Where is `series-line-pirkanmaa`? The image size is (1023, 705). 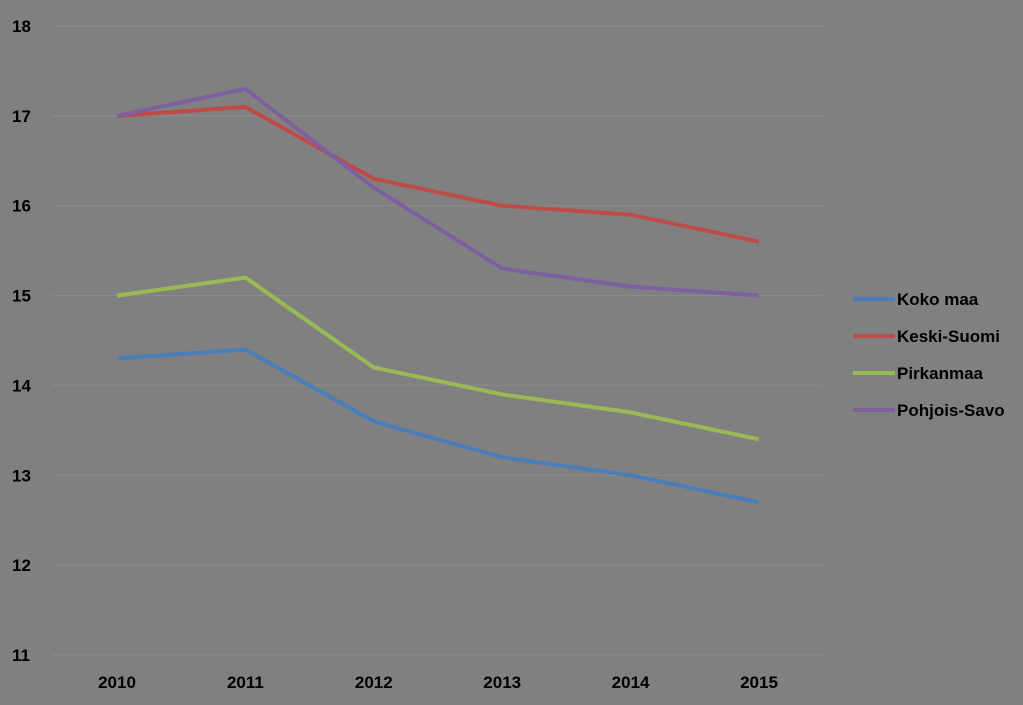
series-line-pirkanmaa is located at coordinates (438, 358).